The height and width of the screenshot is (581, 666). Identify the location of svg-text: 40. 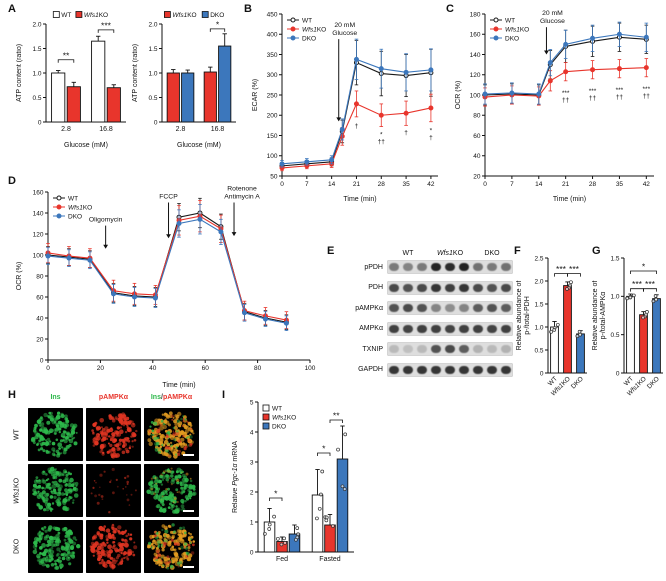
(40, 318).